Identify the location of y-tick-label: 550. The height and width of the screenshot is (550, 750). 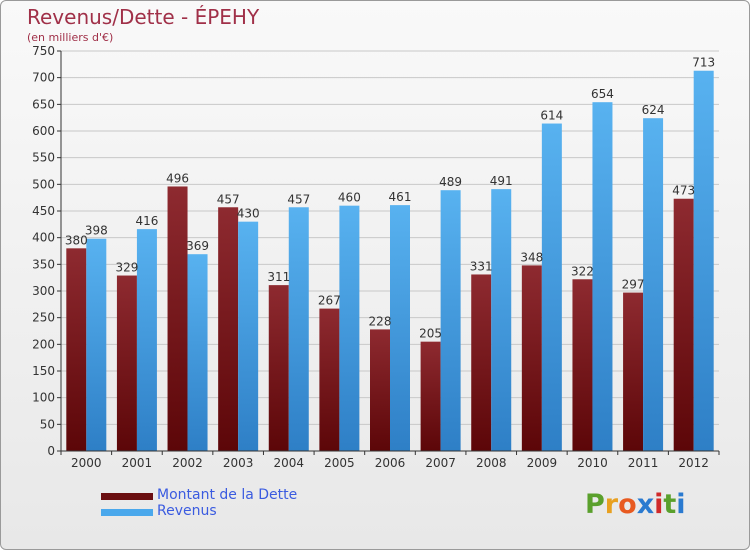
(43, 158).